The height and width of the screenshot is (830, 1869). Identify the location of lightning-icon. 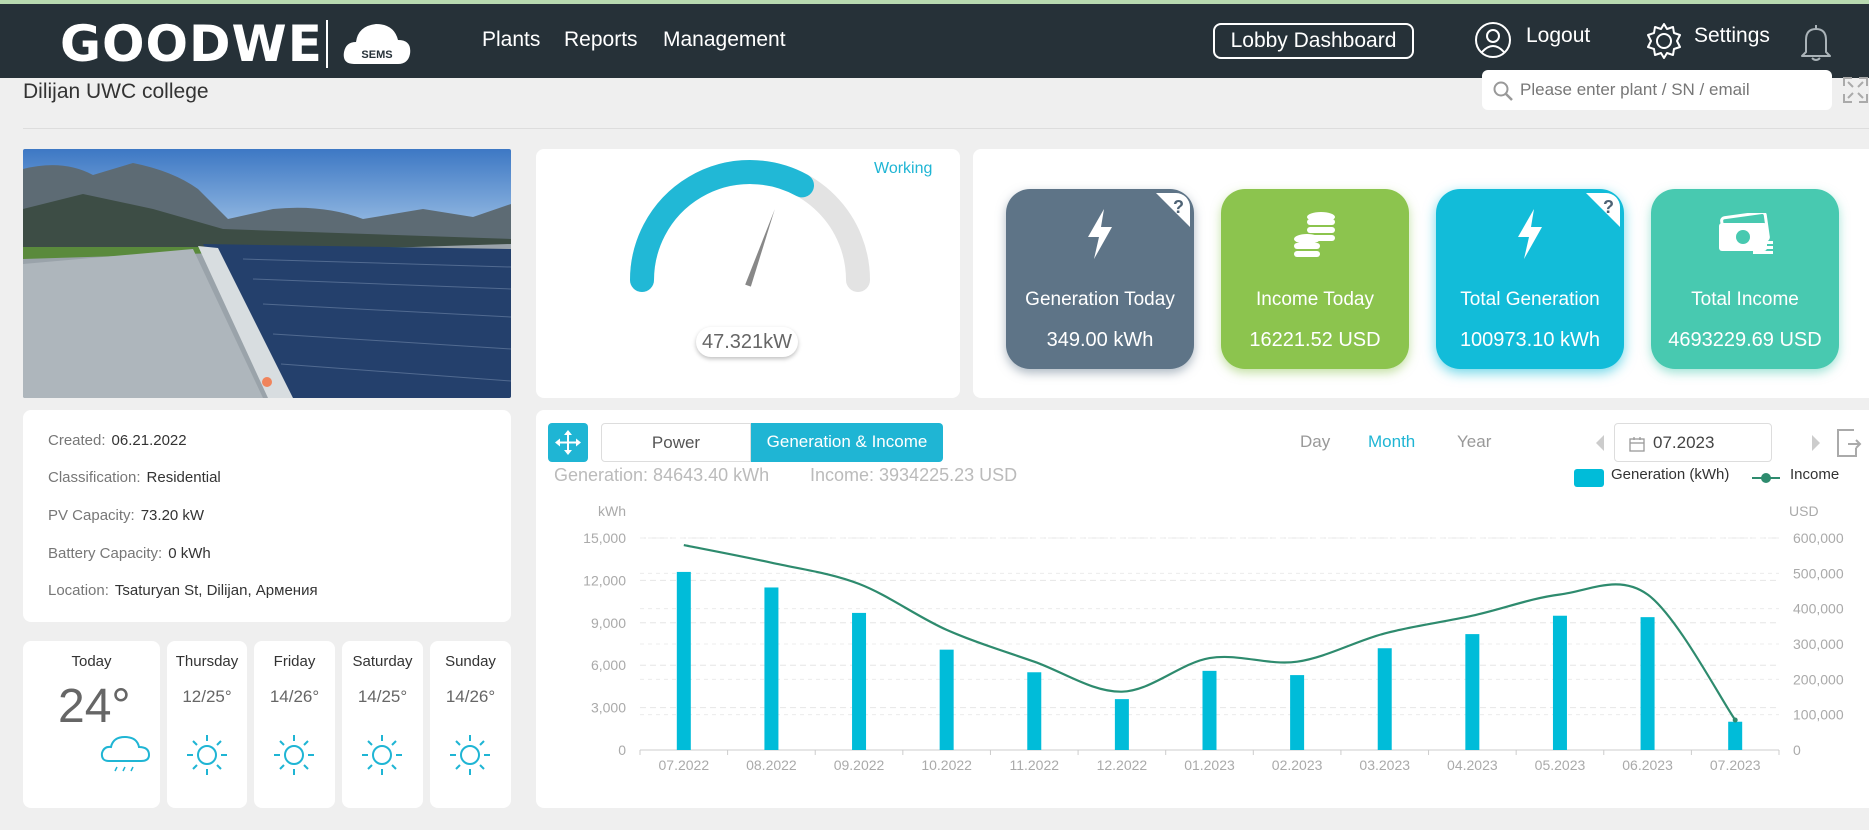
(1530, 234).